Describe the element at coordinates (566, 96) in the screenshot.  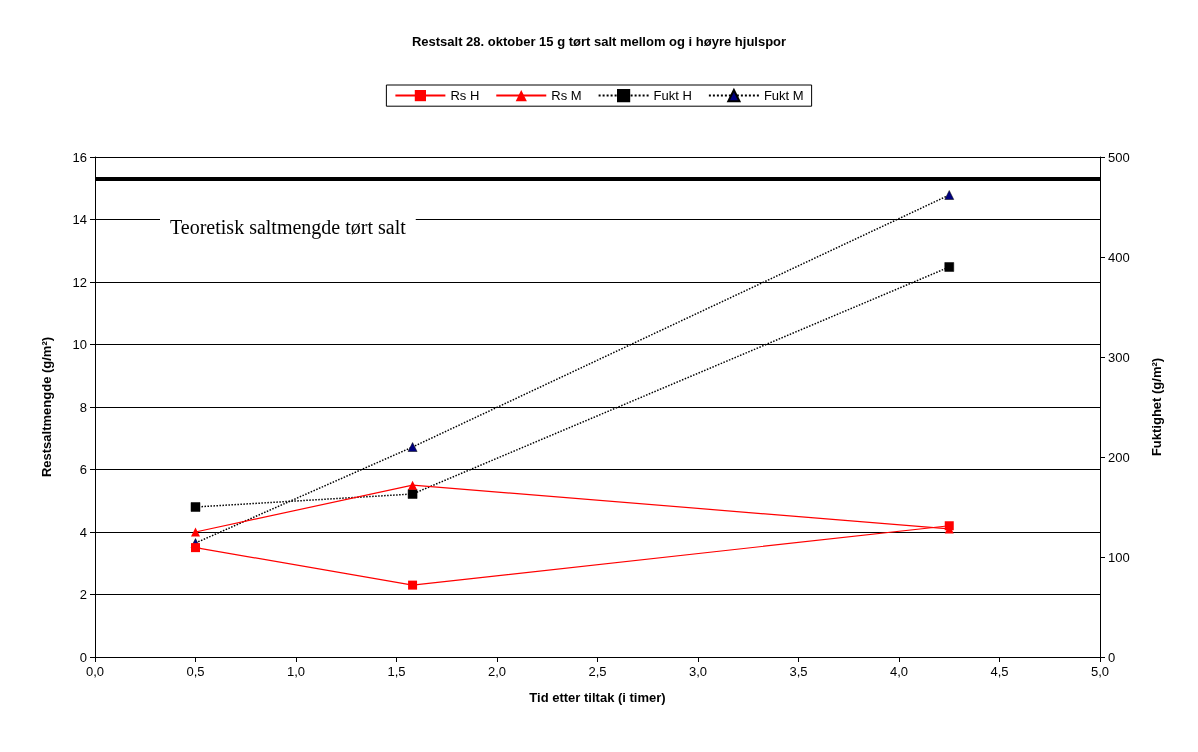
I see `legend-label: Rs M` at that location.